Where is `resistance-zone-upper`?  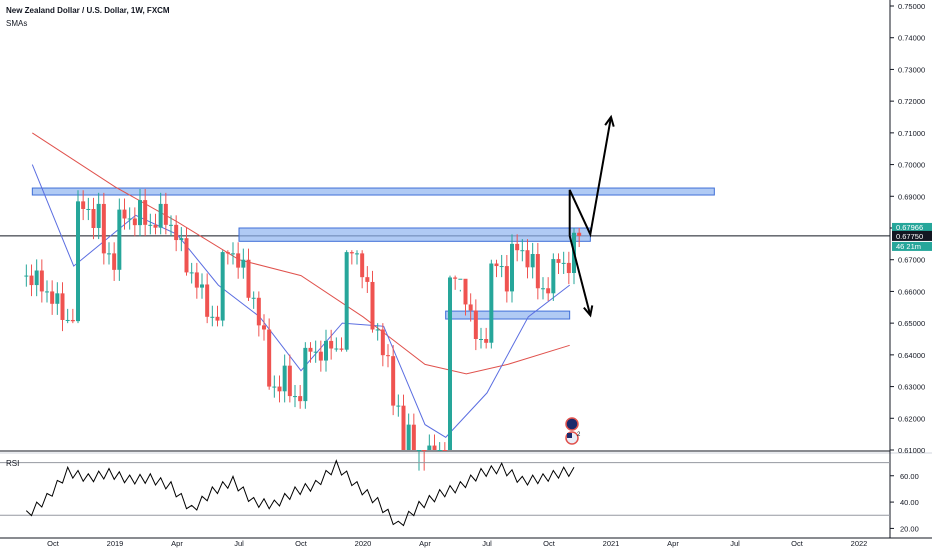
resistance-zone-upper is located at coordinates (373, 191).